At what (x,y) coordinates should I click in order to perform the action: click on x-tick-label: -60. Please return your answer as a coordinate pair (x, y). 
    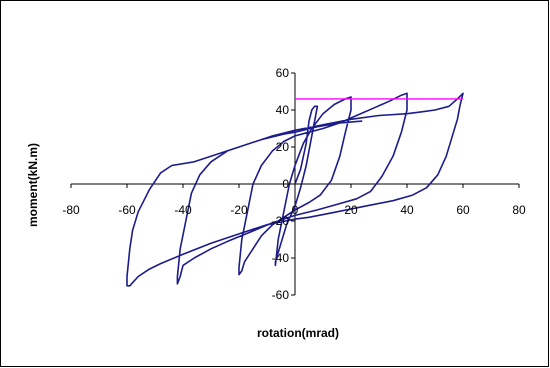
    Looking at the image, I should click on (127, 210).